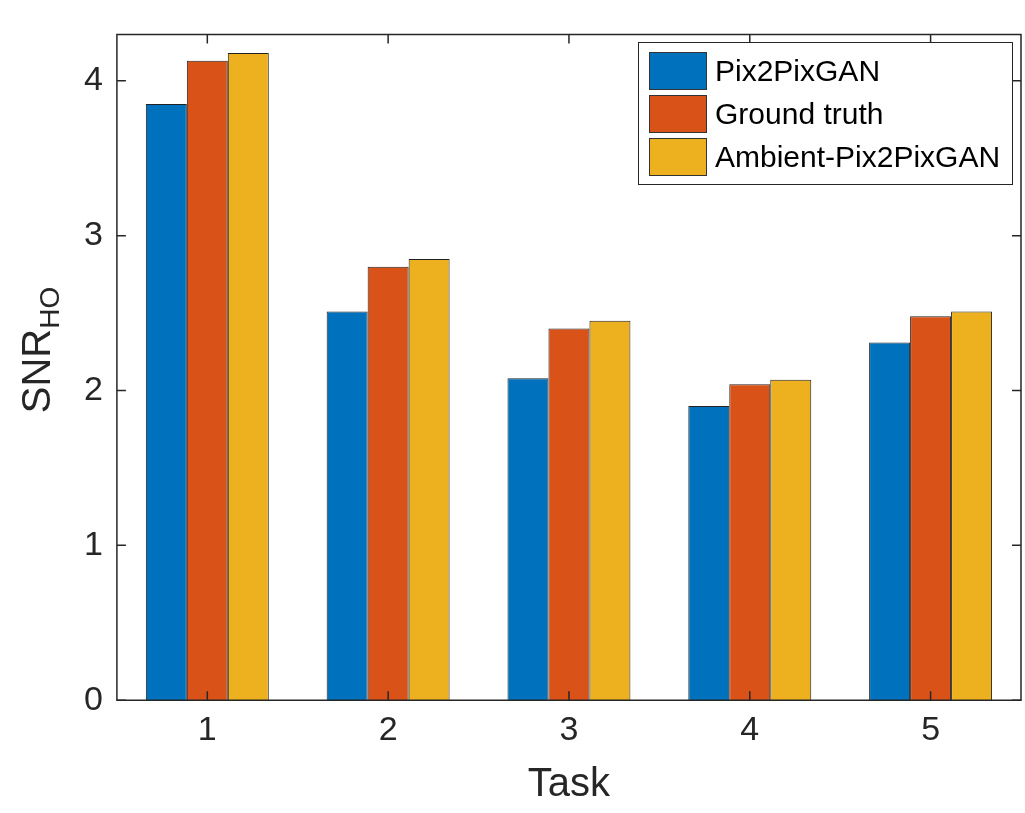 This screenshot has height=813, width=1025. I want to click on x-tick-label: 1, so click(207, 727).